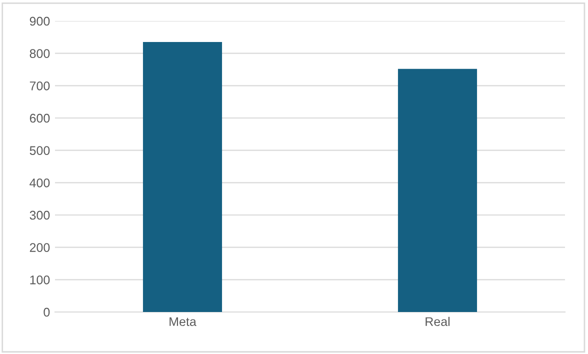  Describe the element at coordinates (47, 312) in the screenshot. I see `y-tick-label: 0` at that location.